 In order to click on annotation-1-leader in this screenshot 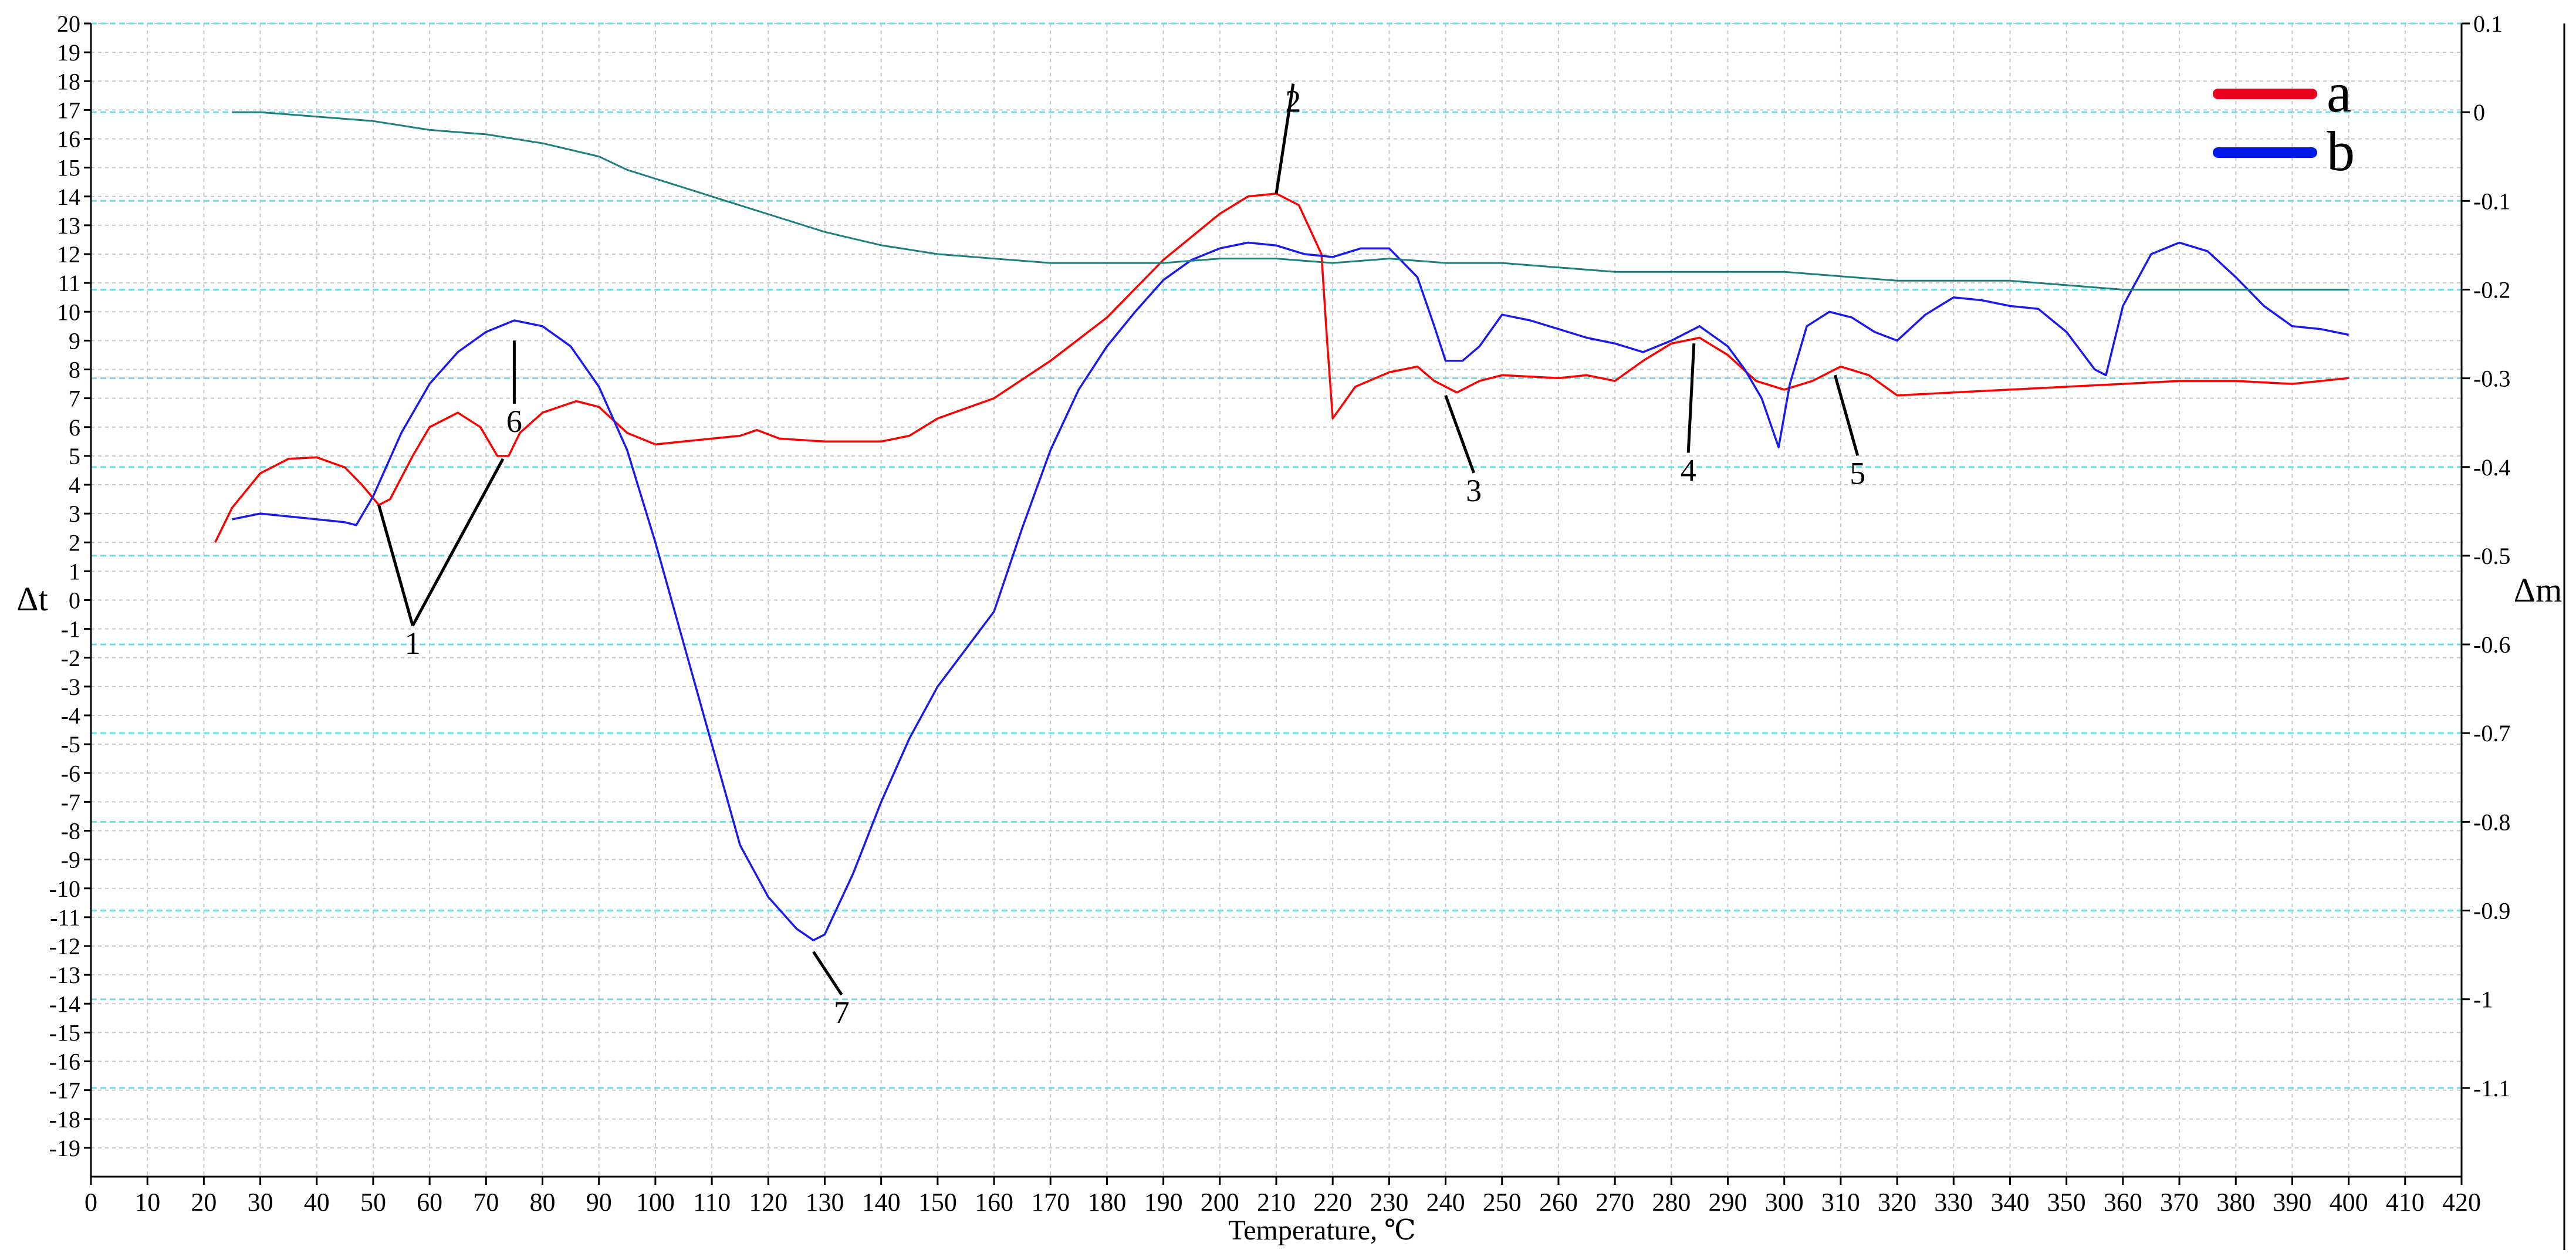, I will do `click(458, 542)`.